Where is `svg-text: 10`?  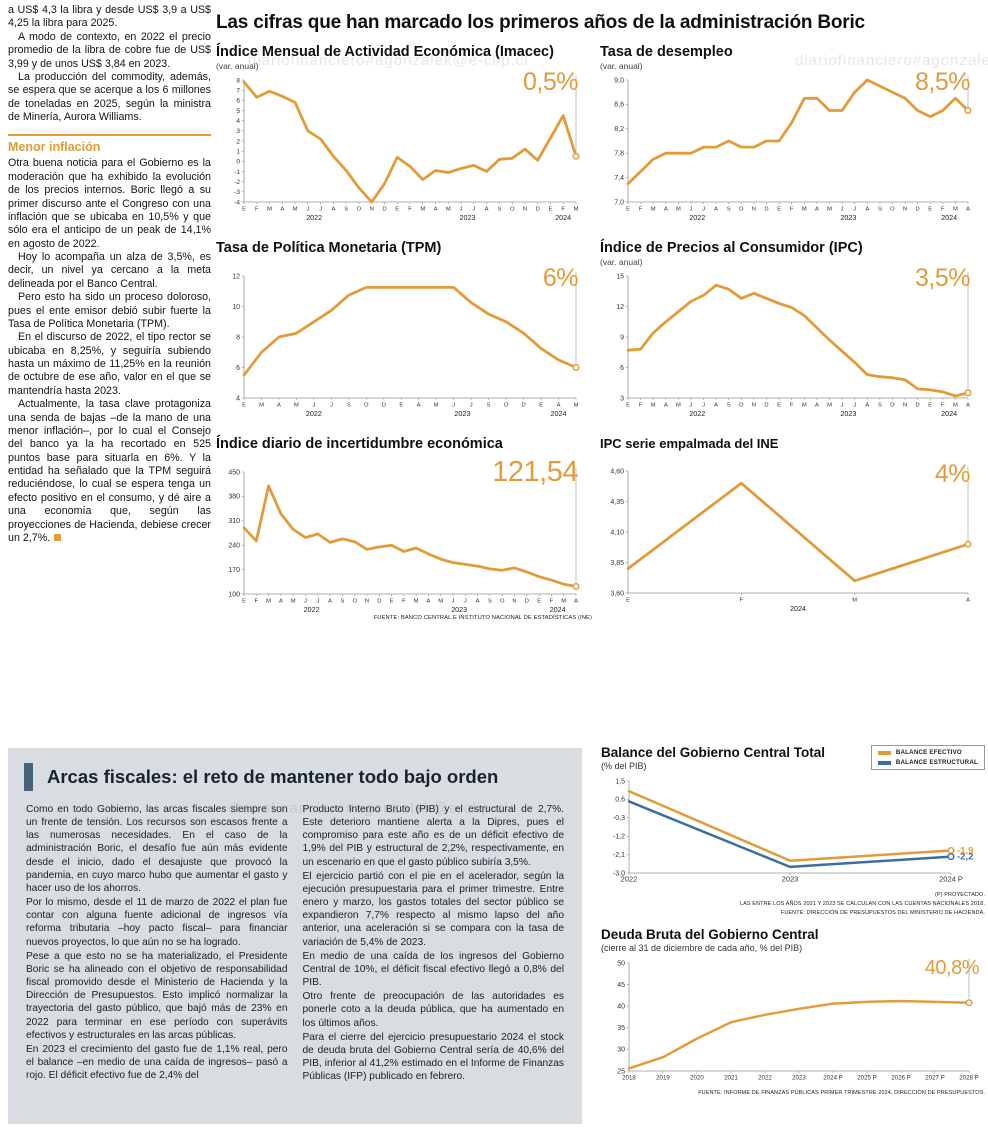 svg-text: 10 is located at coordinates (236, 307).